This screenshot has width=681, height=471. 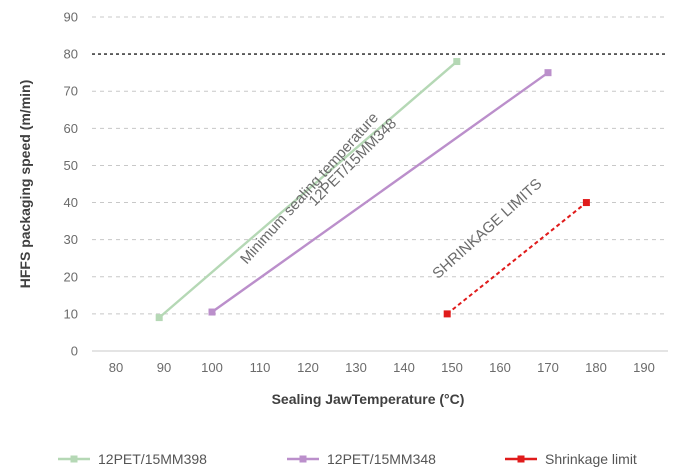 I want to click on x-tick-label: 130, so click(x=356, y=367).